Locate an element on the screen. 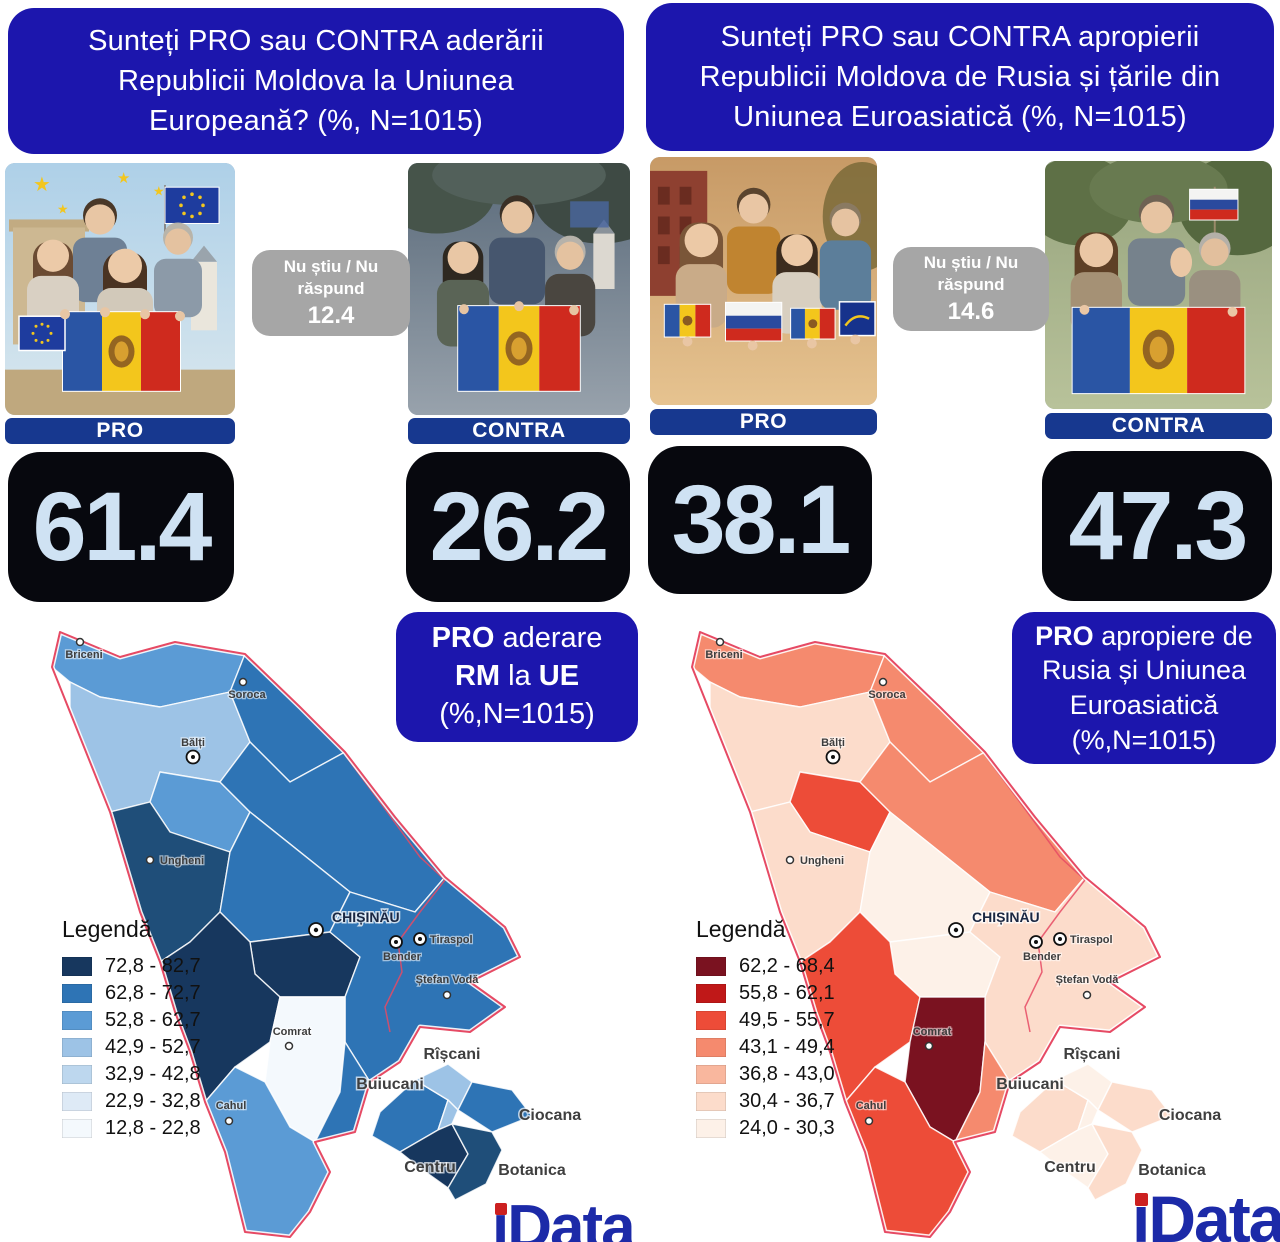  label-bar-contra-right: CONTRA is located at coordinates (1158, 426).